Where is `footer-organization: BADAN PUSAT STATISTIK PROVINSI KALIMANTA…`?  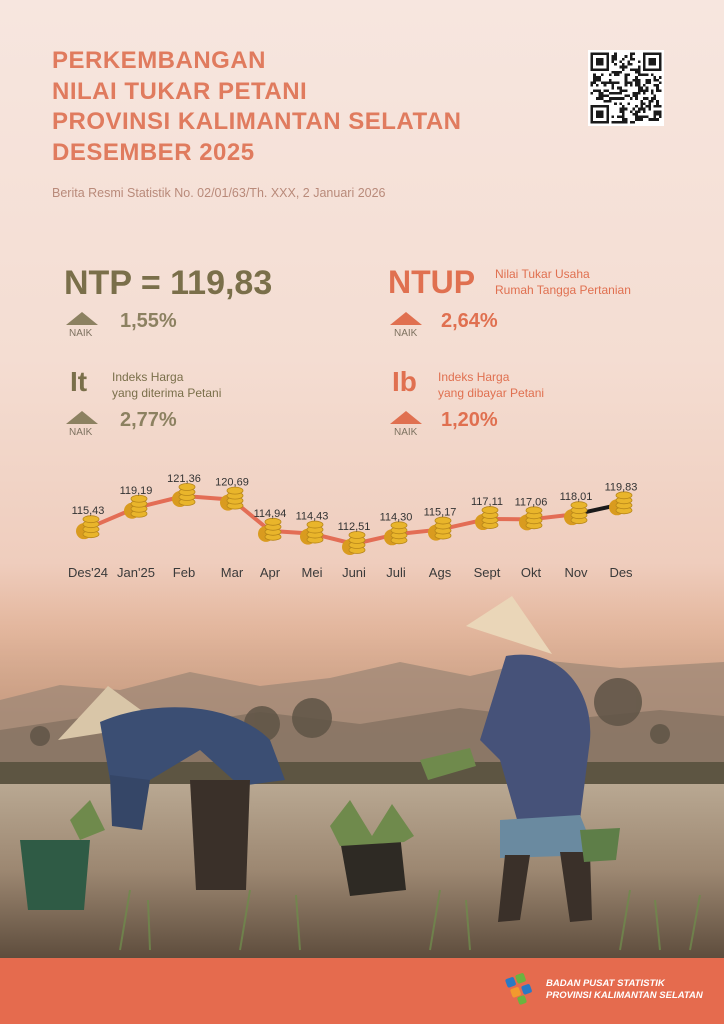
footer-organization: BADAN PUSAT STATISTIK PROVINSI KALIMANTA… is located at coordinates (624, 990).